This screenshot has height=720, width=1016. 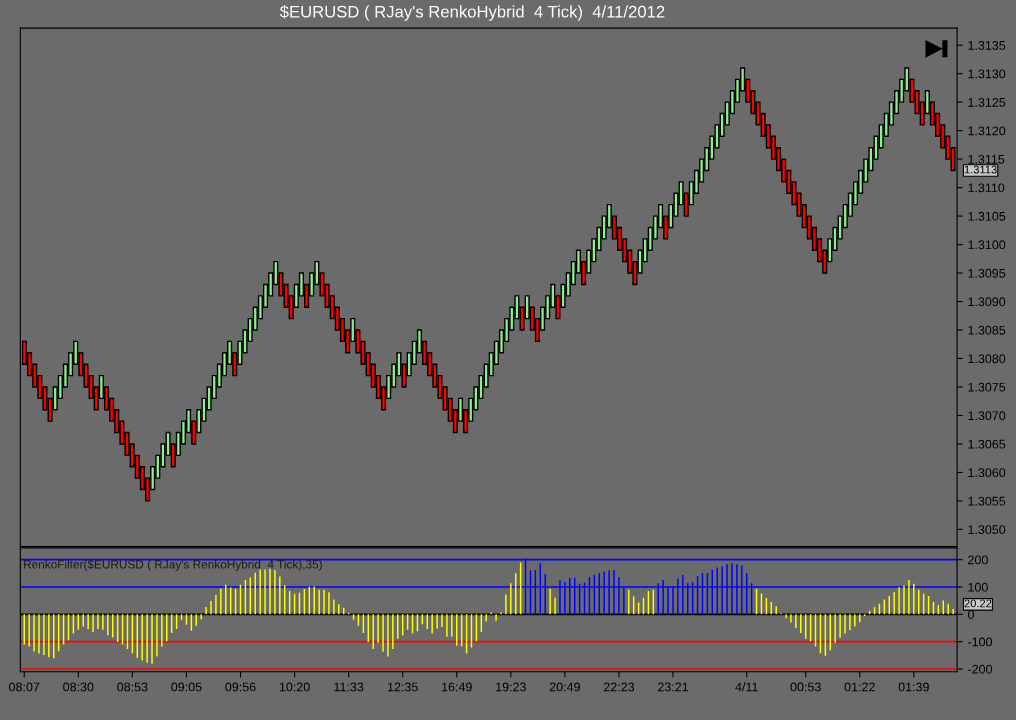 What do you see at coordinates (511, 687) in the screenshot?
I see `x-tick-label: 19:23` at bounding box center [511, 687].